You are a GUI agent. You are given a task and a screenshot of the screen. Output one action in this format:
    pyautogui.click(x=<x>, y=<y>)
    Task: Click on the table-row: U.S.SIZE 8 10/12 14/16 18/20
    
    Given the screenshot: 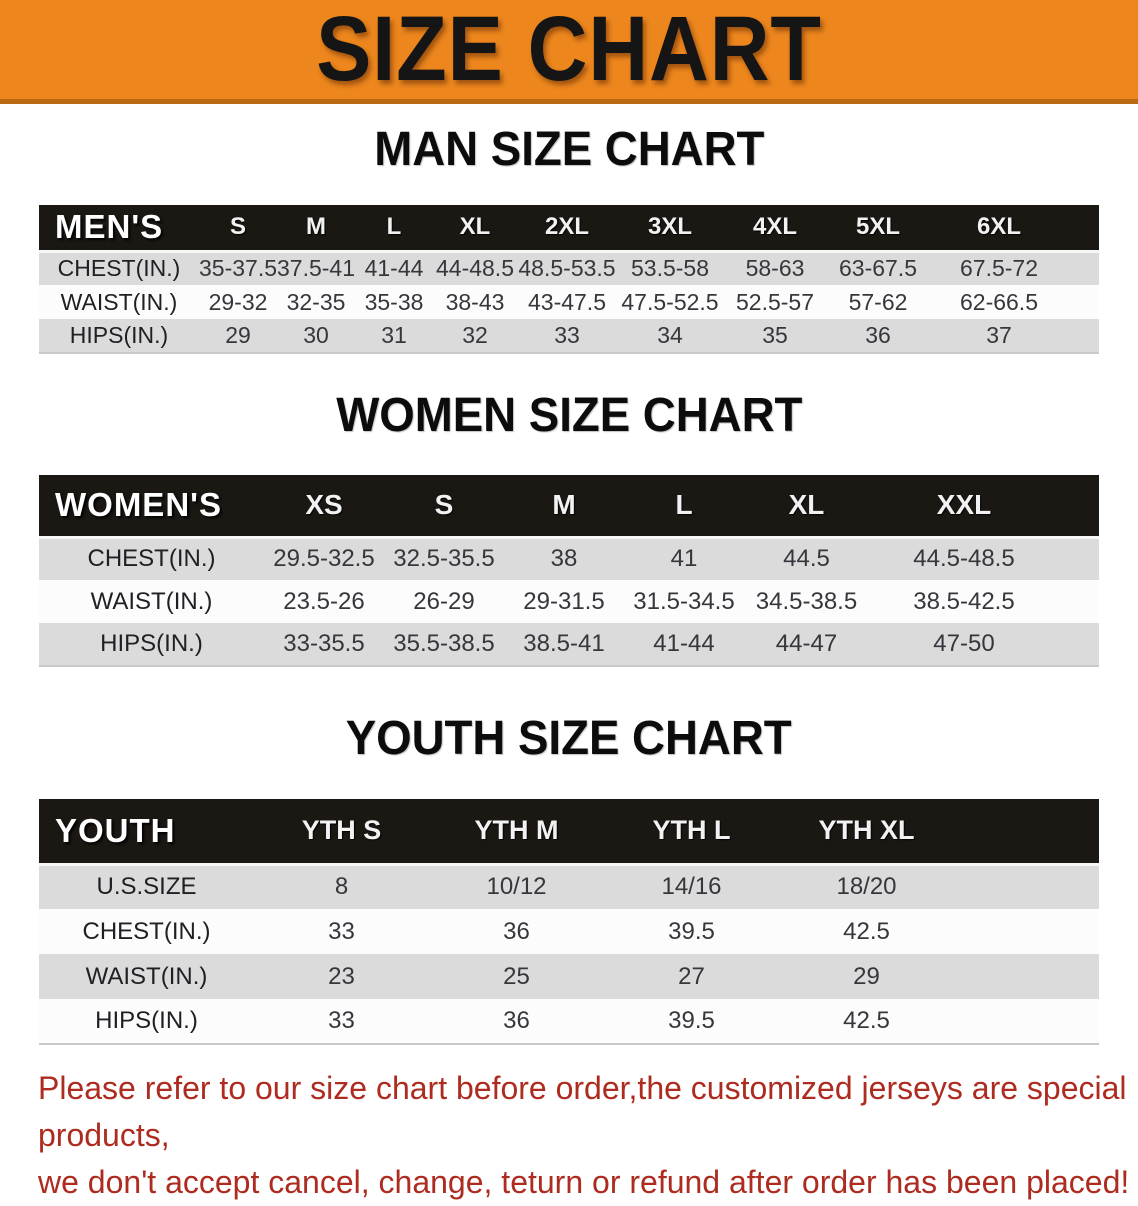 What is the action you would take?
    pyautogui.click(x=569, y=885)
    